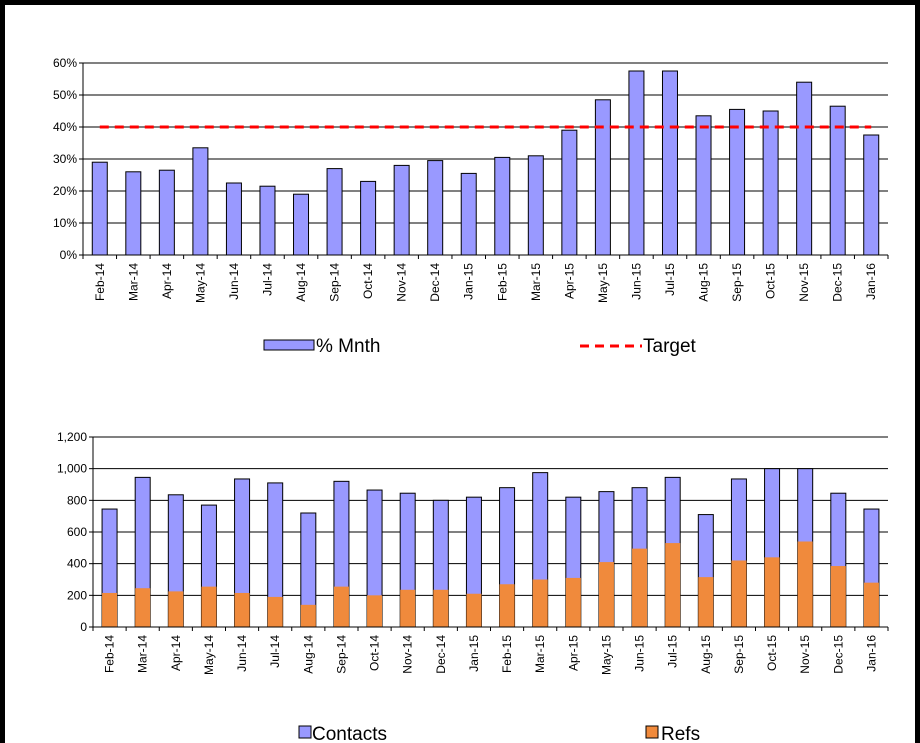 The height and width of the screenshot is (743, 920). I want to click on legend-label-contacts: Contacts, so click(349, 733).